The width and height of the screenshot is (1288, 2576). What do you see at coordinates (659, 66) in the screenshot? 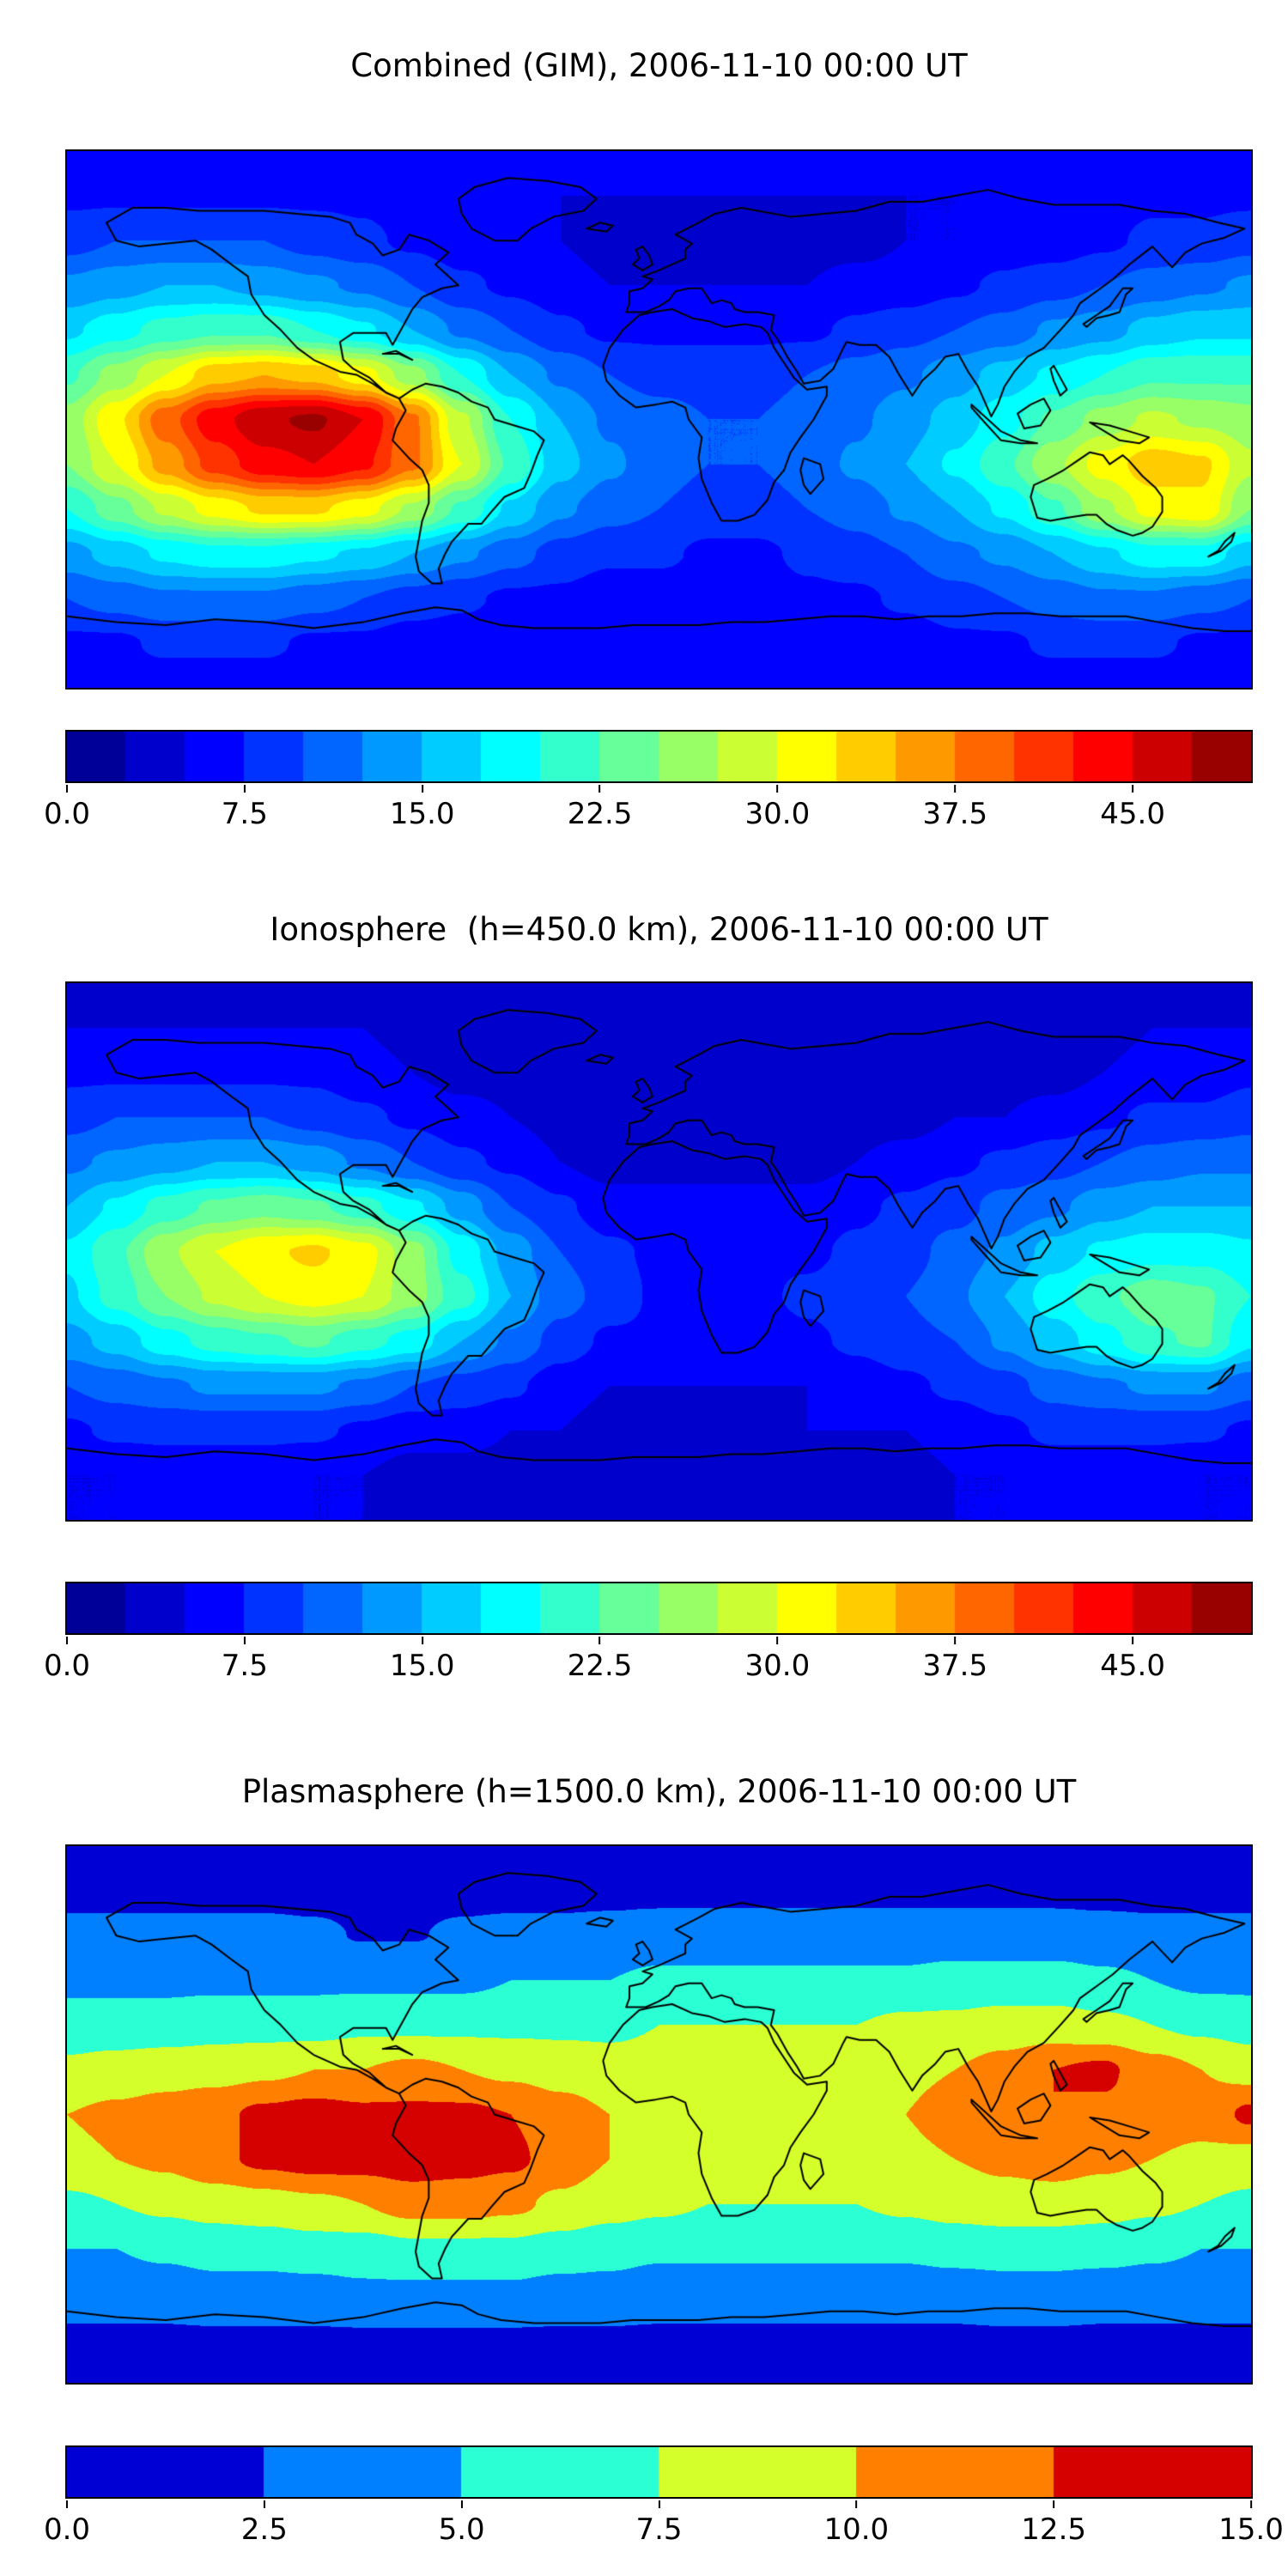
I see `panel-title-combined: Combined (GIM), 2006-11-10 00:00 UT` at bounding box center [659, 66].